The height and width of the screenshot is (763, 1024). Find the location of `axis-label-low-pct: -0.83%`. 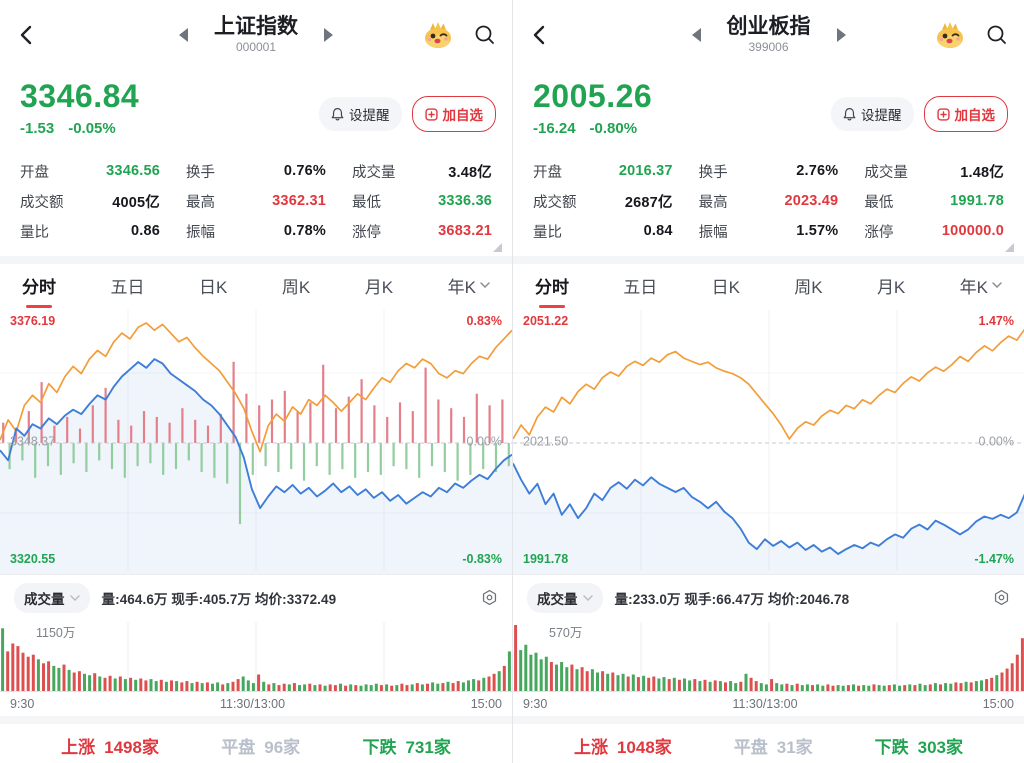

axis-label-low-pct: -0.83% is located at coordinates (482, 559).